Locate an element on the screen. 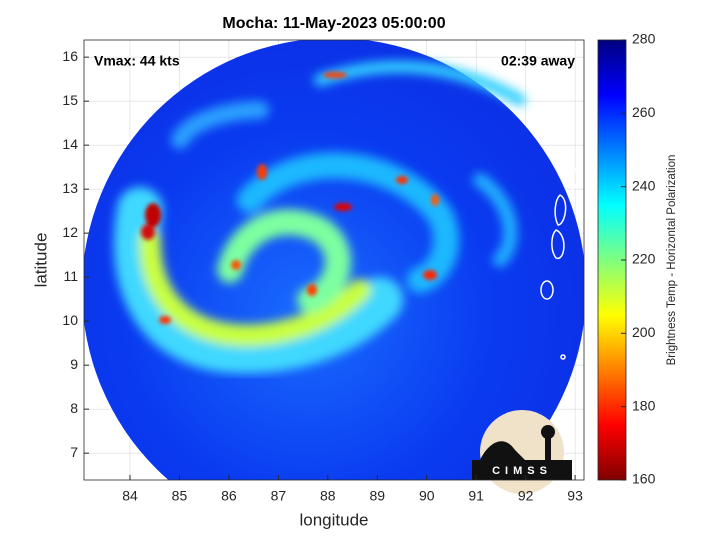  x-tick-label: 92 is located at coordinates (526, 496).